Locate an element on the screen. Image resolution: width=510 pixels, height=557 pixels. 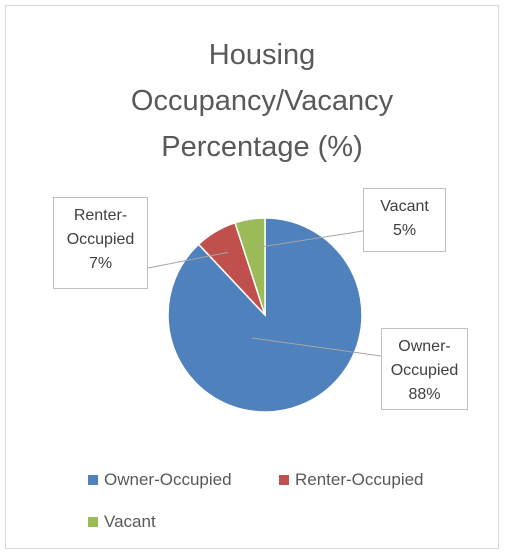
legend-label: Renter-Occupied is located at coordinates (359, 479).